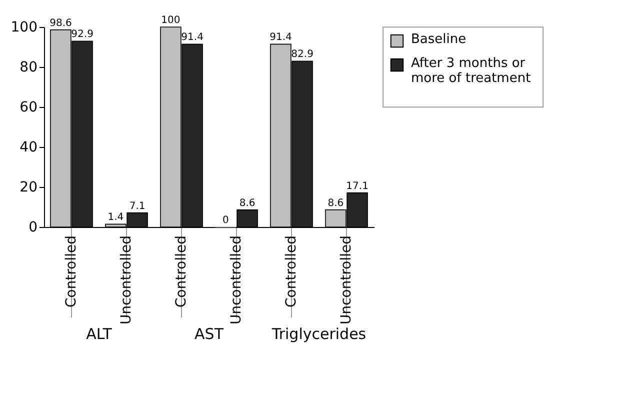 This screenshot has height=415, width=630. Describe the element at coordinates (29, 108) in the screenshot. I see `y-tick-label: 60` at that location.